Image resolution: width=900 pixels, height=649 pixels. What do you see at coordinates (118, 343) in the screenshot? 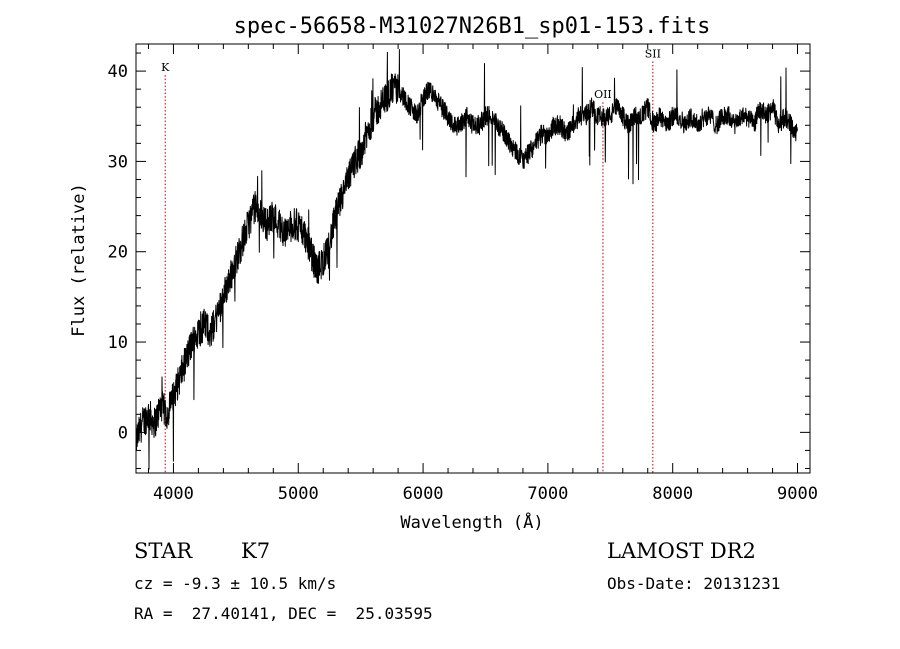
I see `y-tick-label: 10` at bounding box center [118, 343].